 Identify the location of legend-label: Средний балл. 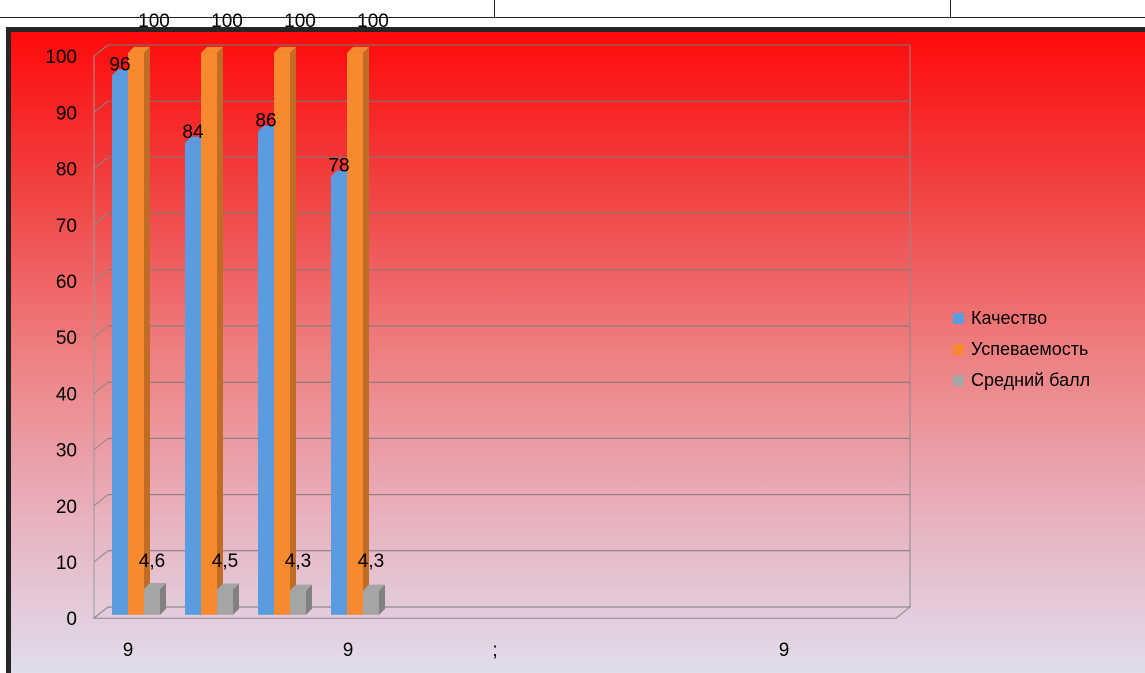
(1030, 380).